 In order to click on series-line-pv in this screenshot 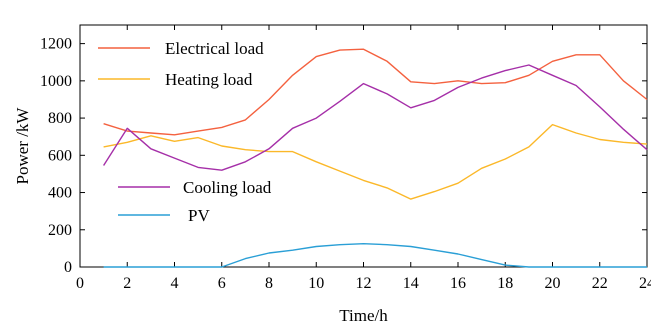, I will do `click(375, 255)`.